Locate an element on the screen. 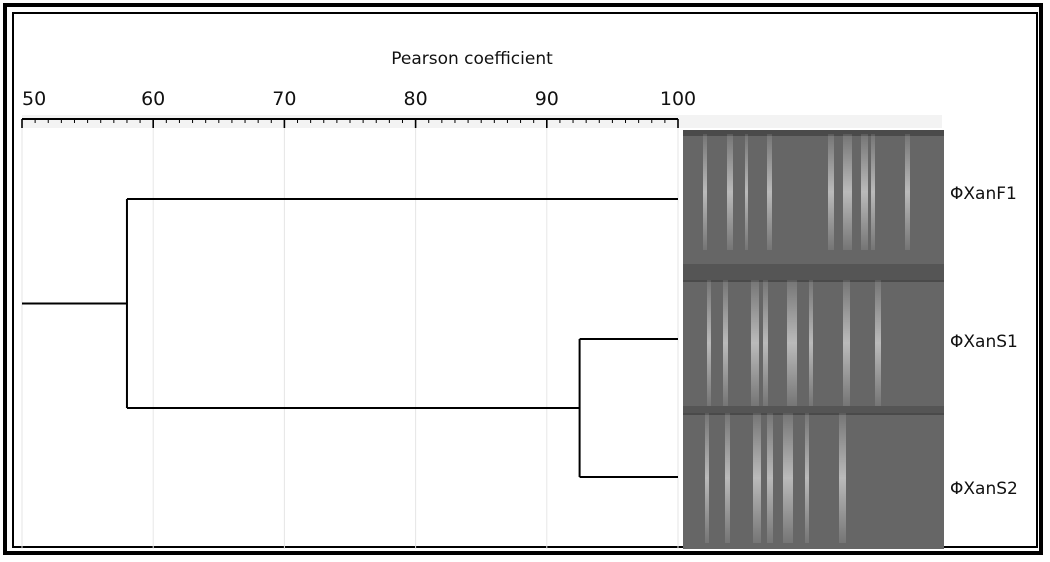 Image resolution: width=1050 pixels, height=562 pixels. major-ticks is located at coordinates (350, 123).